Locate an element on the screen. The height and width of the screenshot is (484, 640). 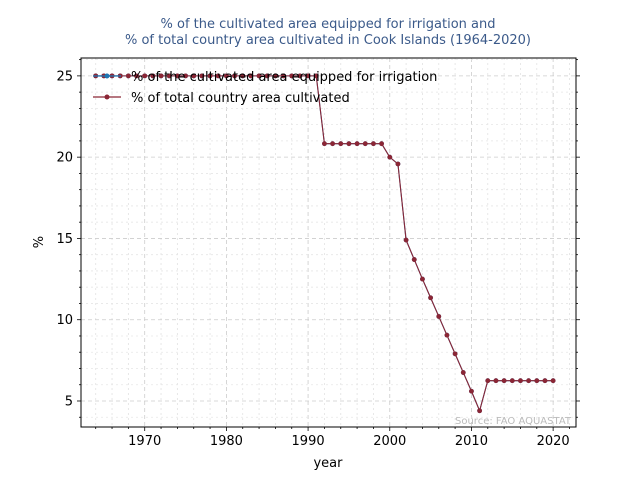
y-axis-label: % is located at coordinates (39, 242).